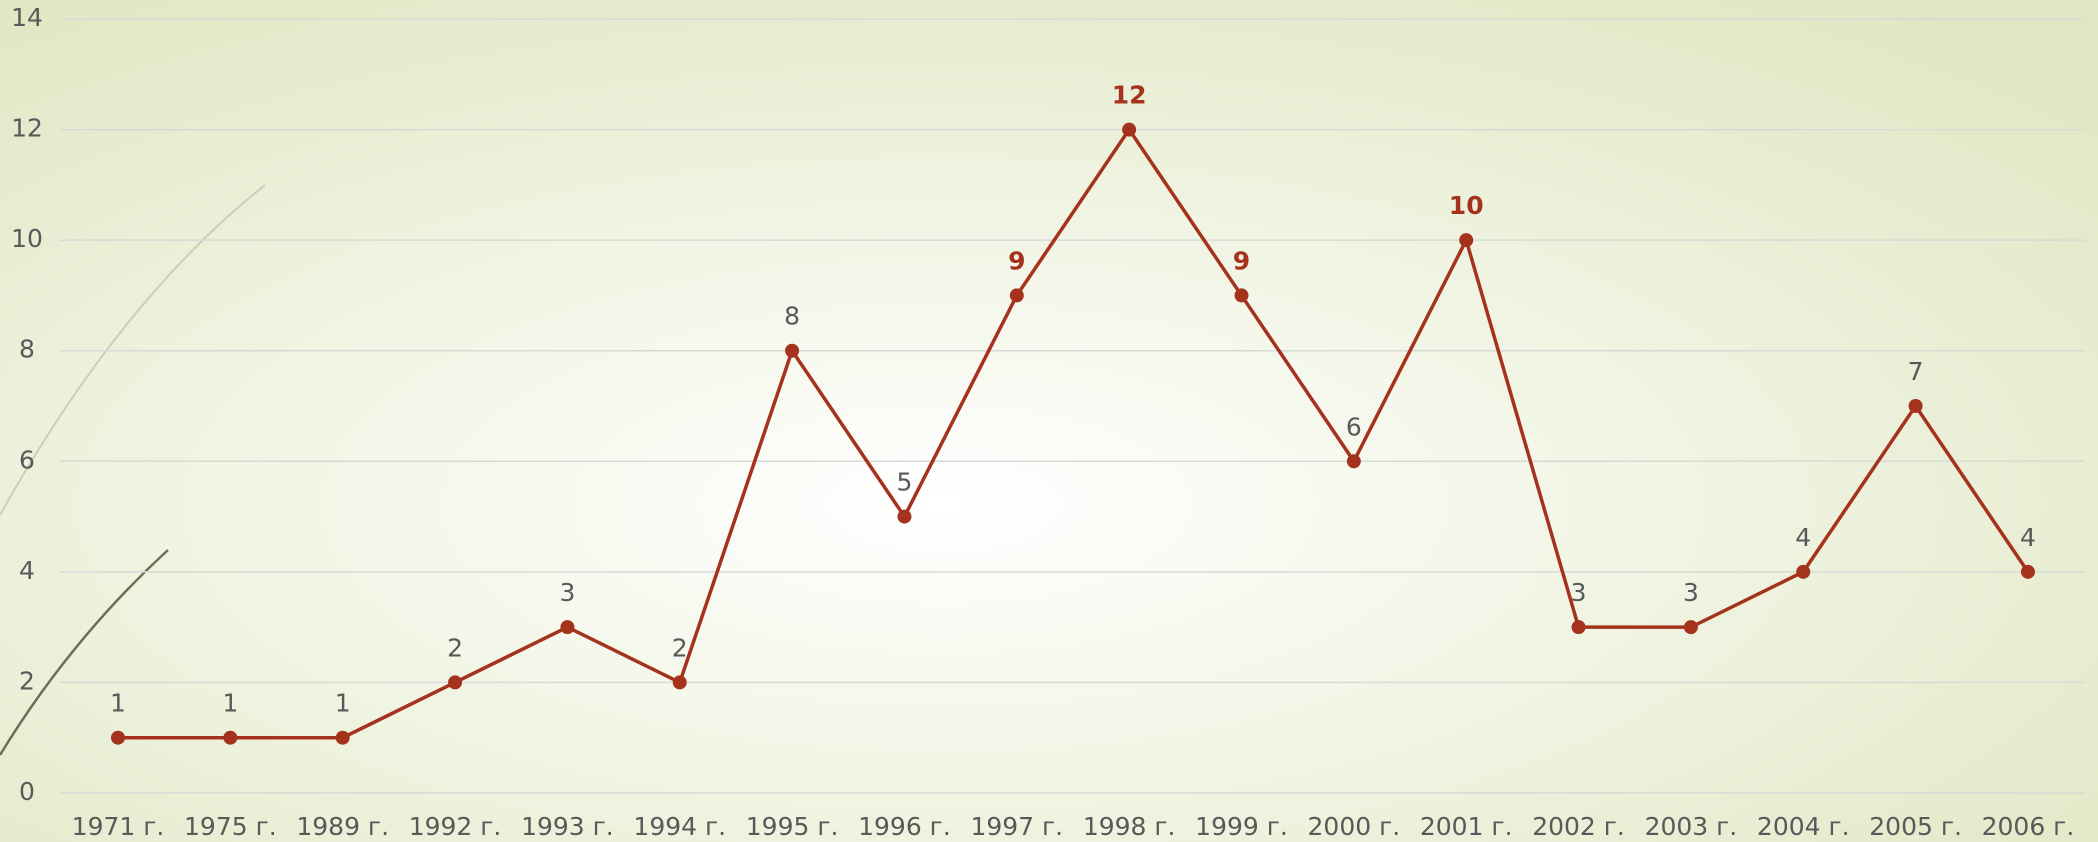 This screenshot has height=842, width=2098. I want to click on y-tick-label: 2, so click(27, 680).